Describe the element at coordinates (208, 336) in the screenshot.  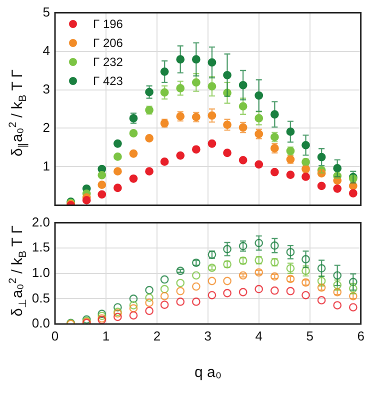
I see `x-tick-label: 3` at that location.